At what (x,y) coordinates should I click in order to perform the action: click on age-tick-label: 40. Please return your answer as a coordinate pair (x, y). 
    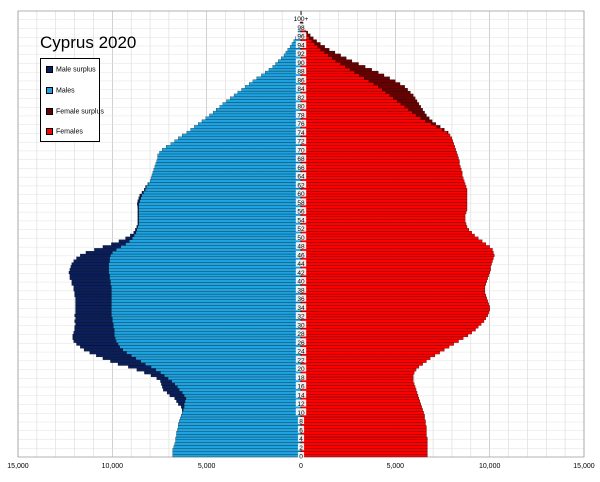
    Looking at the image, I should click on (301, 282).